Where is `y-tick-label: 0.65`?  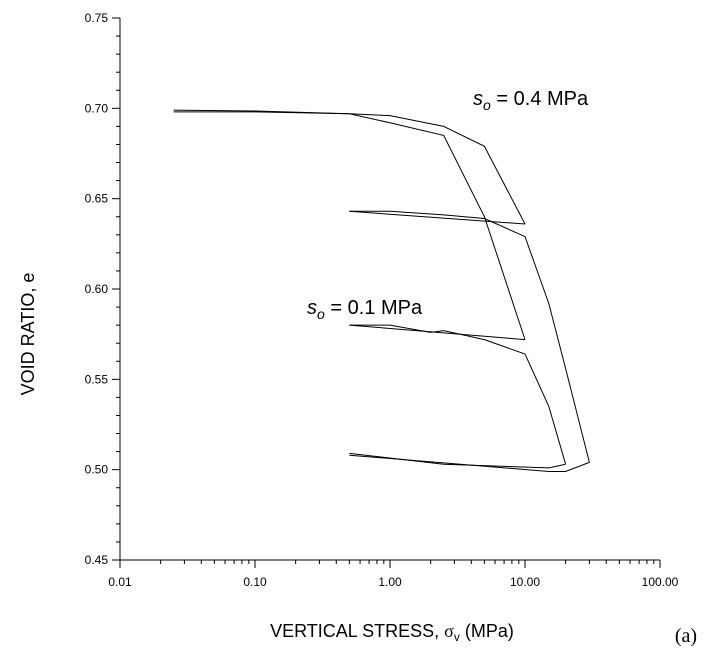
y-tick-label: 0.65 is located at coordinates (97, 199).